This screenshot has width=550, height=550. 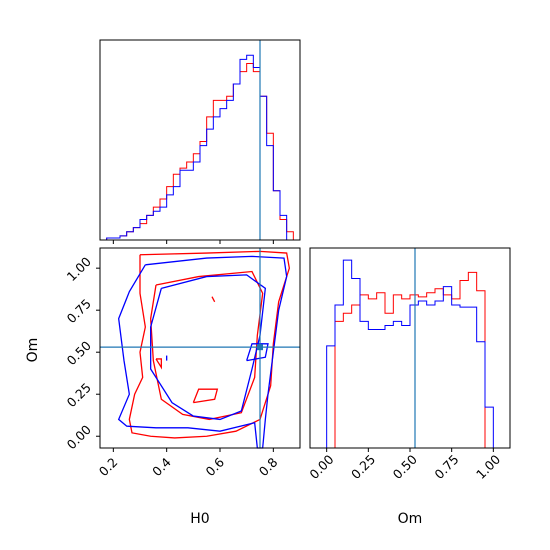 I want to click on hist-Om-series-0-step, so click(x=410, y=360).